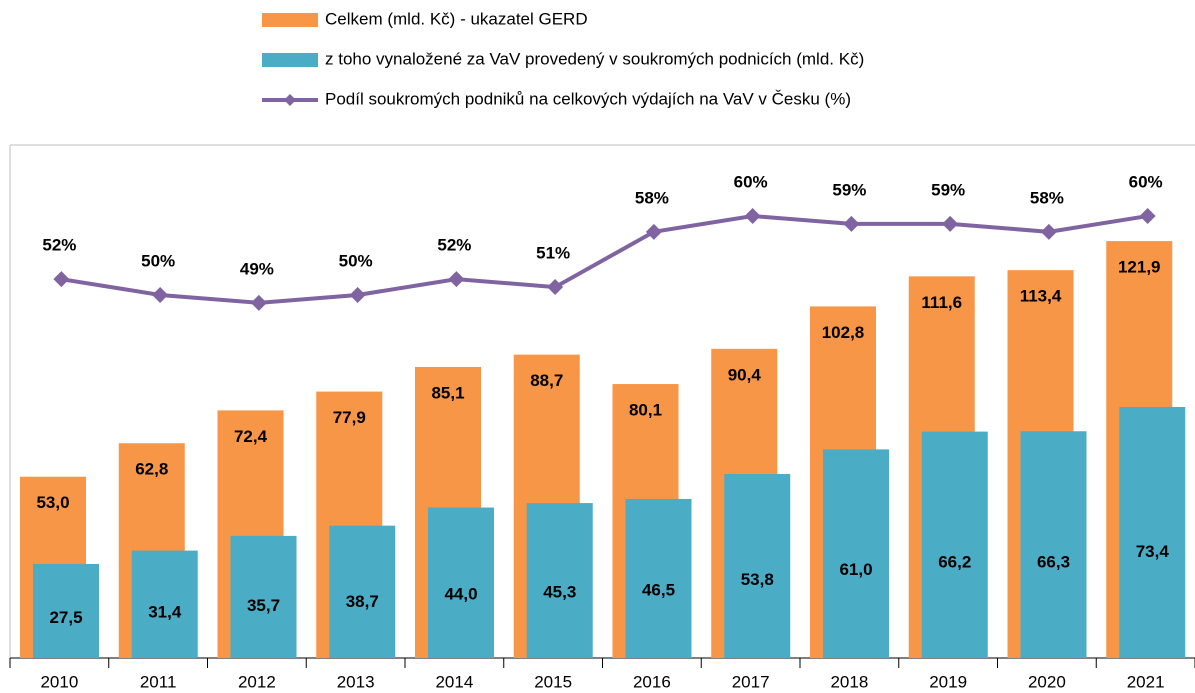  I want to click on value-label: 72,4, so click(251, 436).